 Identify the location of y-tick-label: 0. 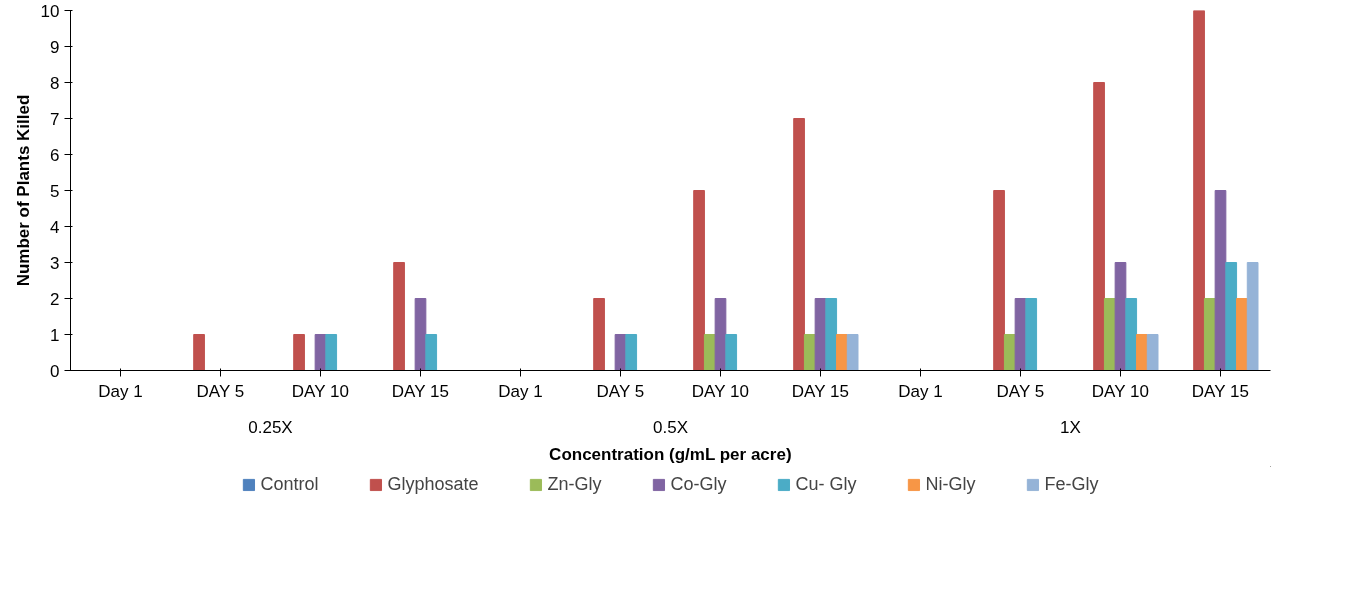
(55, 371).